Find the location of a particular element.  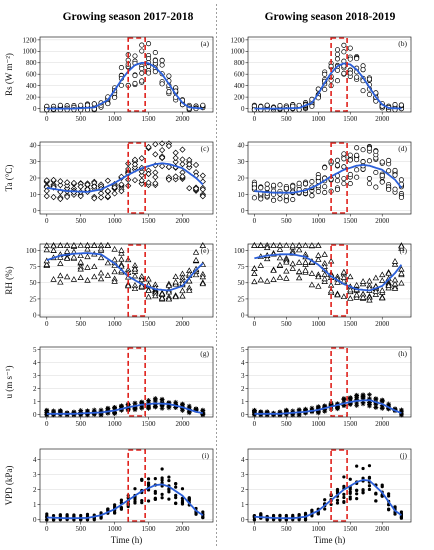

y-tick-label: 5 is located at coordinates (35, 350).